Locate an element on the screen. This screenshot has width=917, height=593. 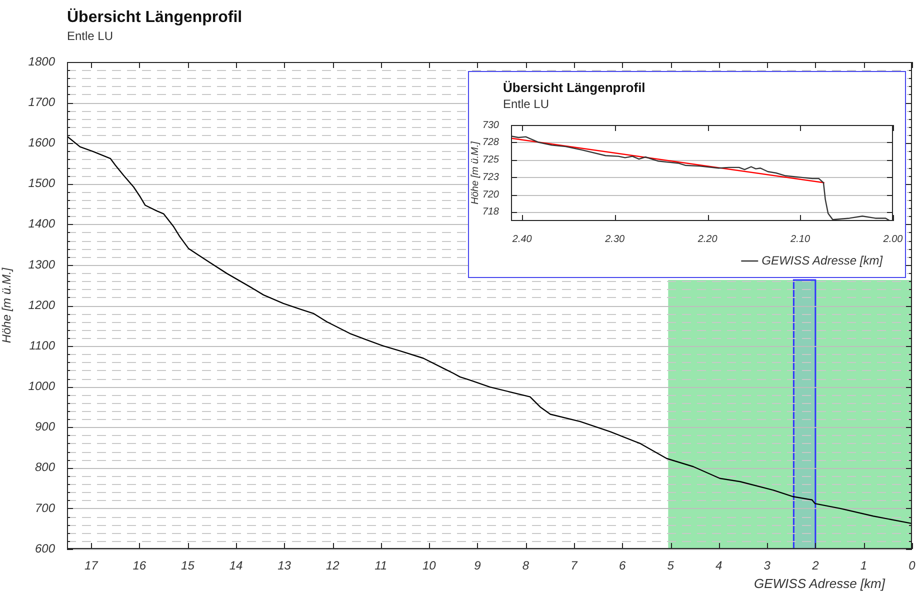
x-tick-label: 2.10 is located at coordinates (800, 239).